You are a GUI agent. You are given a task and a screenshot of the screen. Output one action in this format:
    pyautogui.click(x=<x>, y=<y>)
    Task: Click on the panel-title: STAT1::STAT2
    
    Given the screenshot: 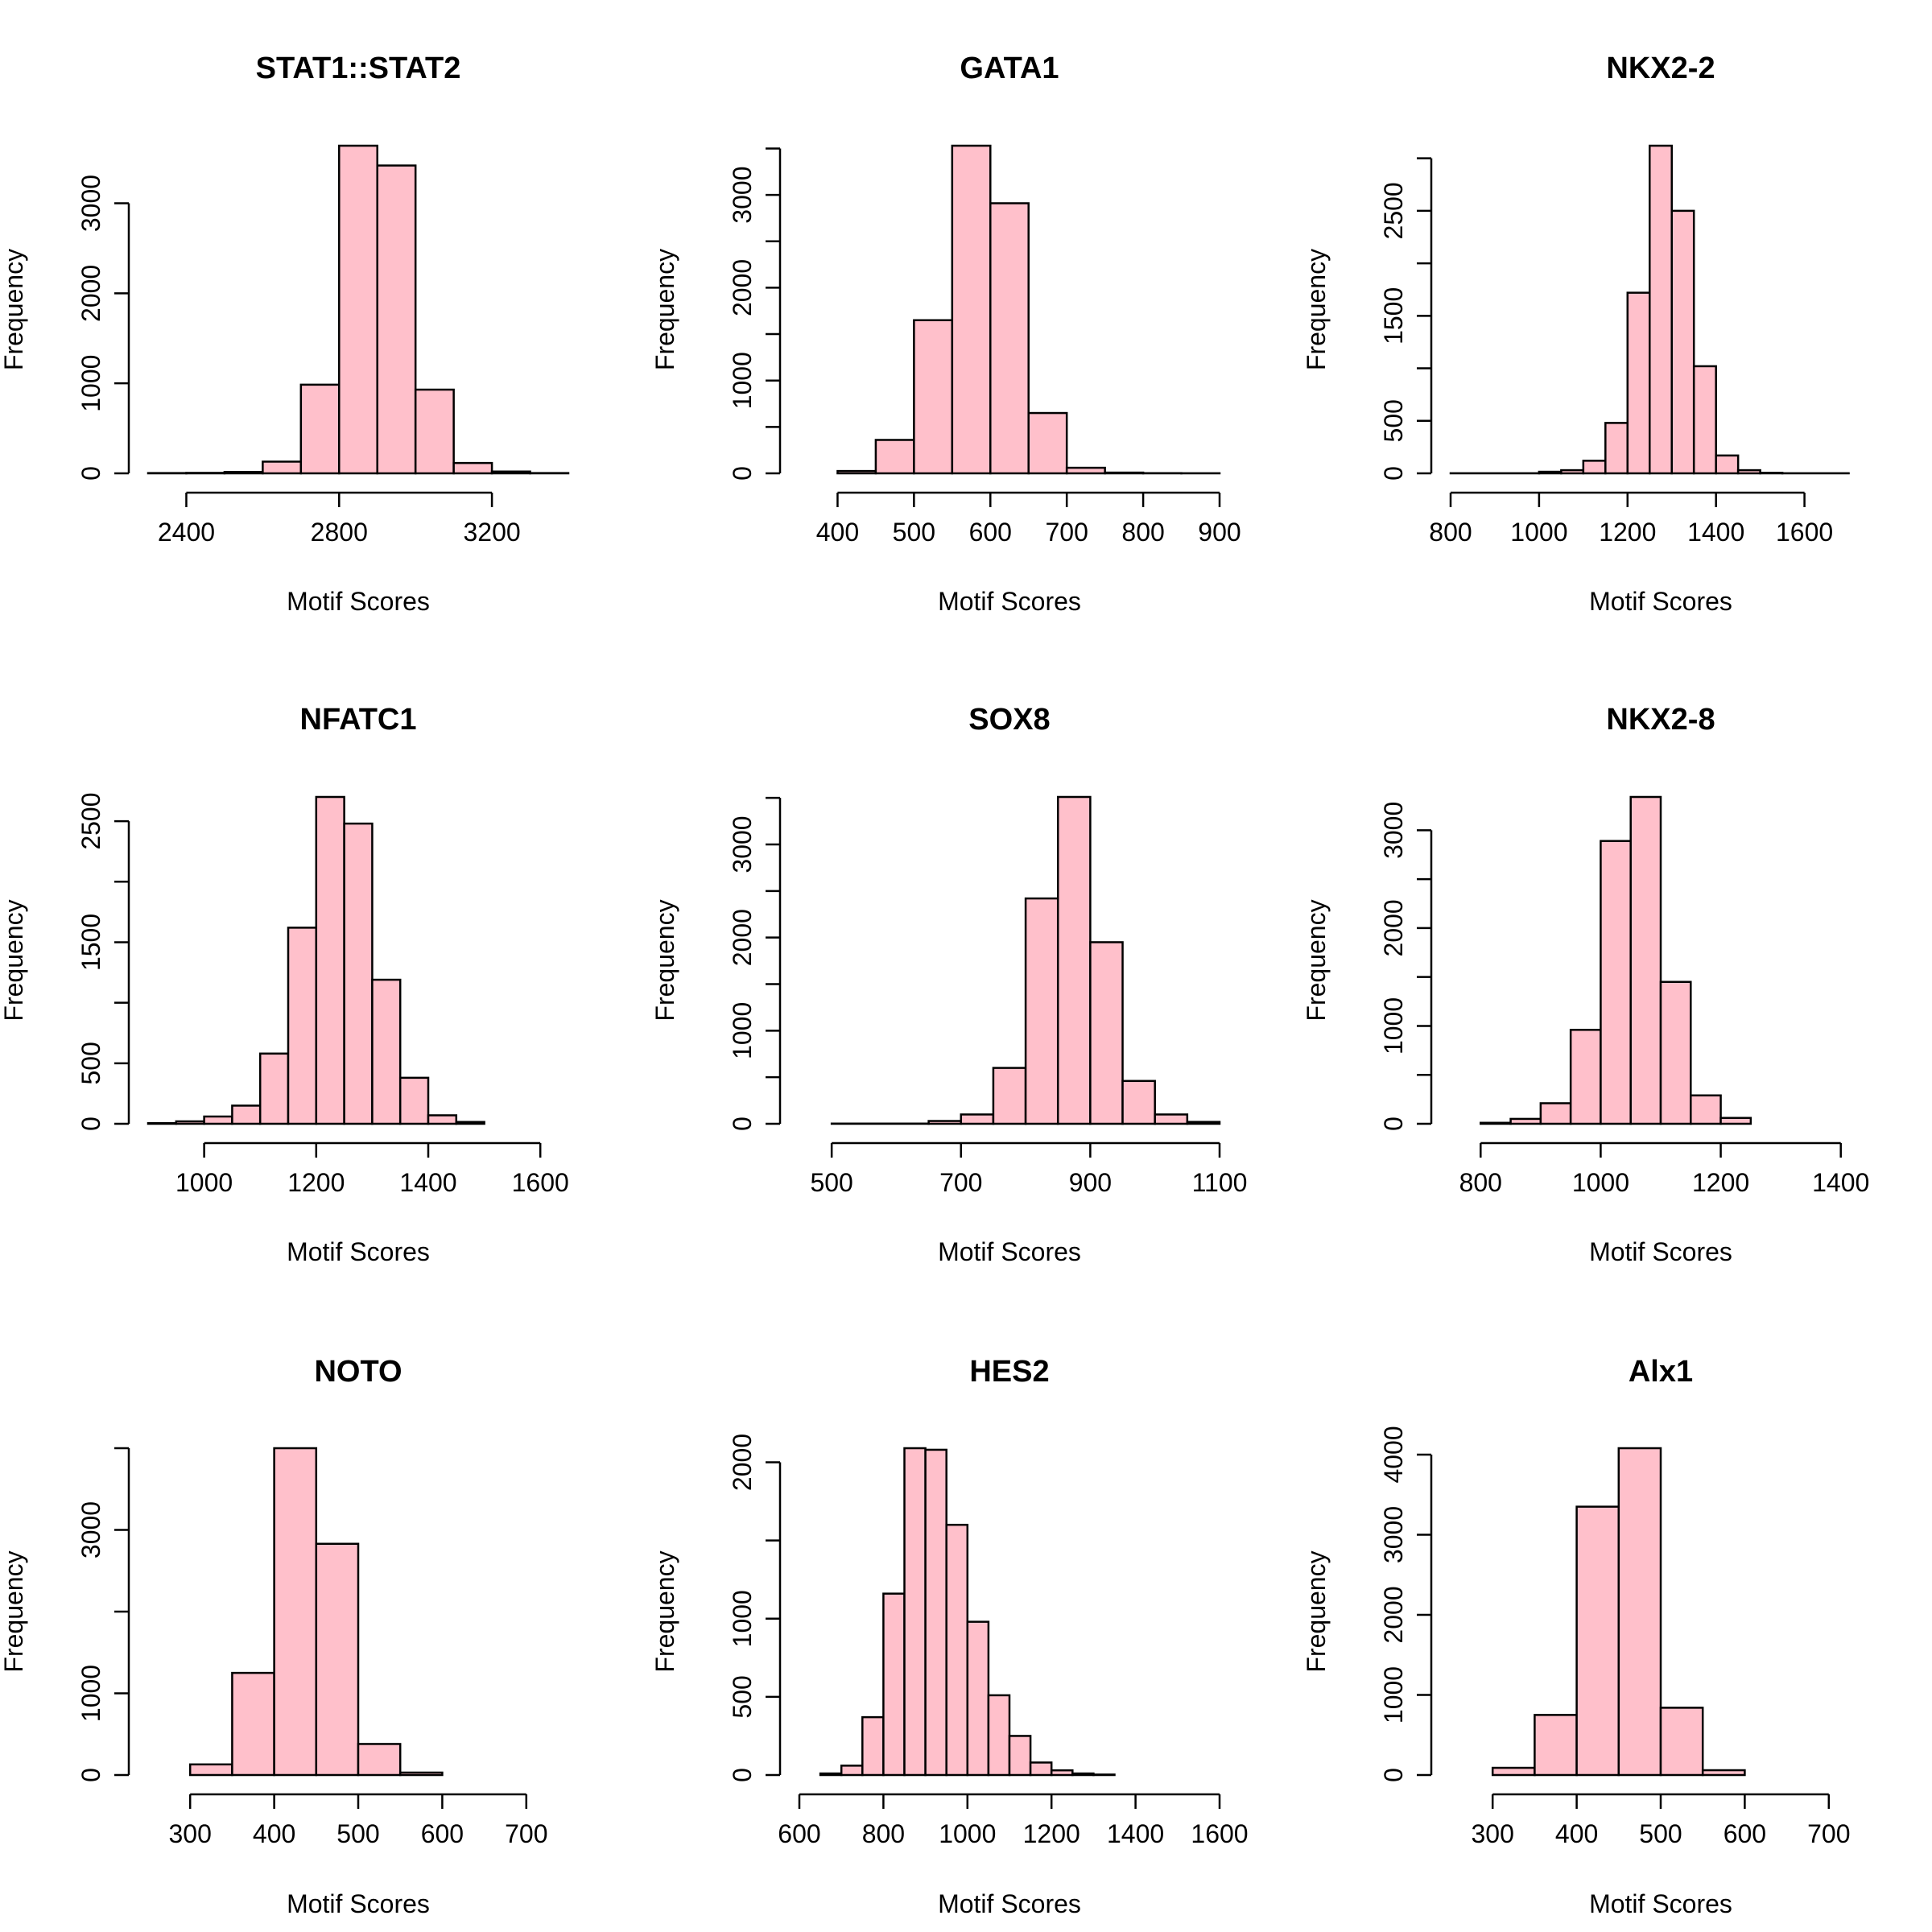 What is the action you would take?
    pyautogui.click(x=358, y=68)
    